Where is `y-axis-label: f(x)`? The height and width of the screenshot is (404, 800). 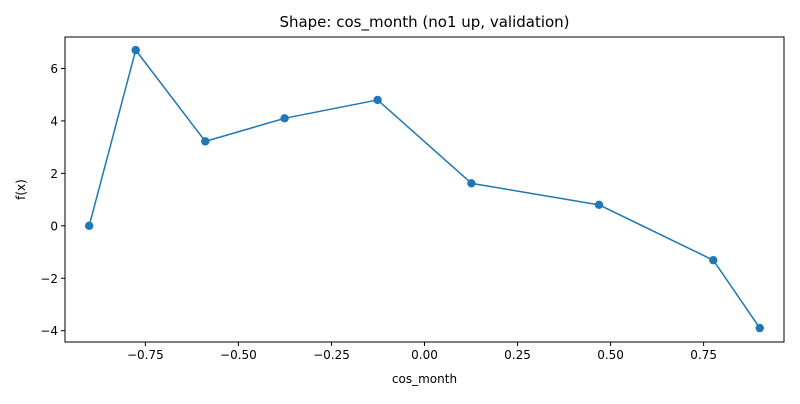
y-axis-label: f(x) is located at coordinates (21, 189).